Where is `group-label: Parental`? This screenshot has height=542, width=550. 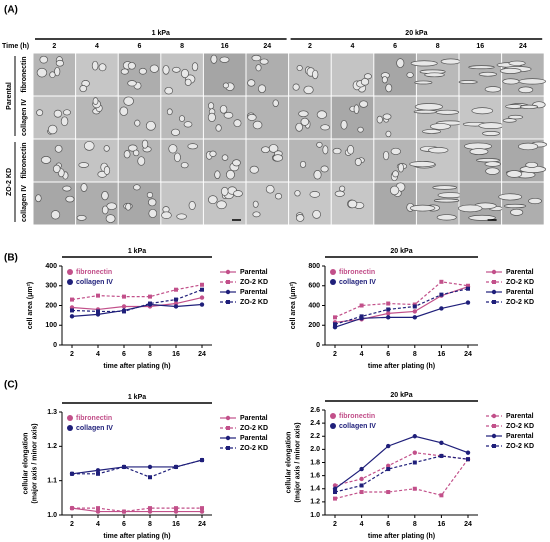
group-label: Parental is located at coordinates (9, 96).